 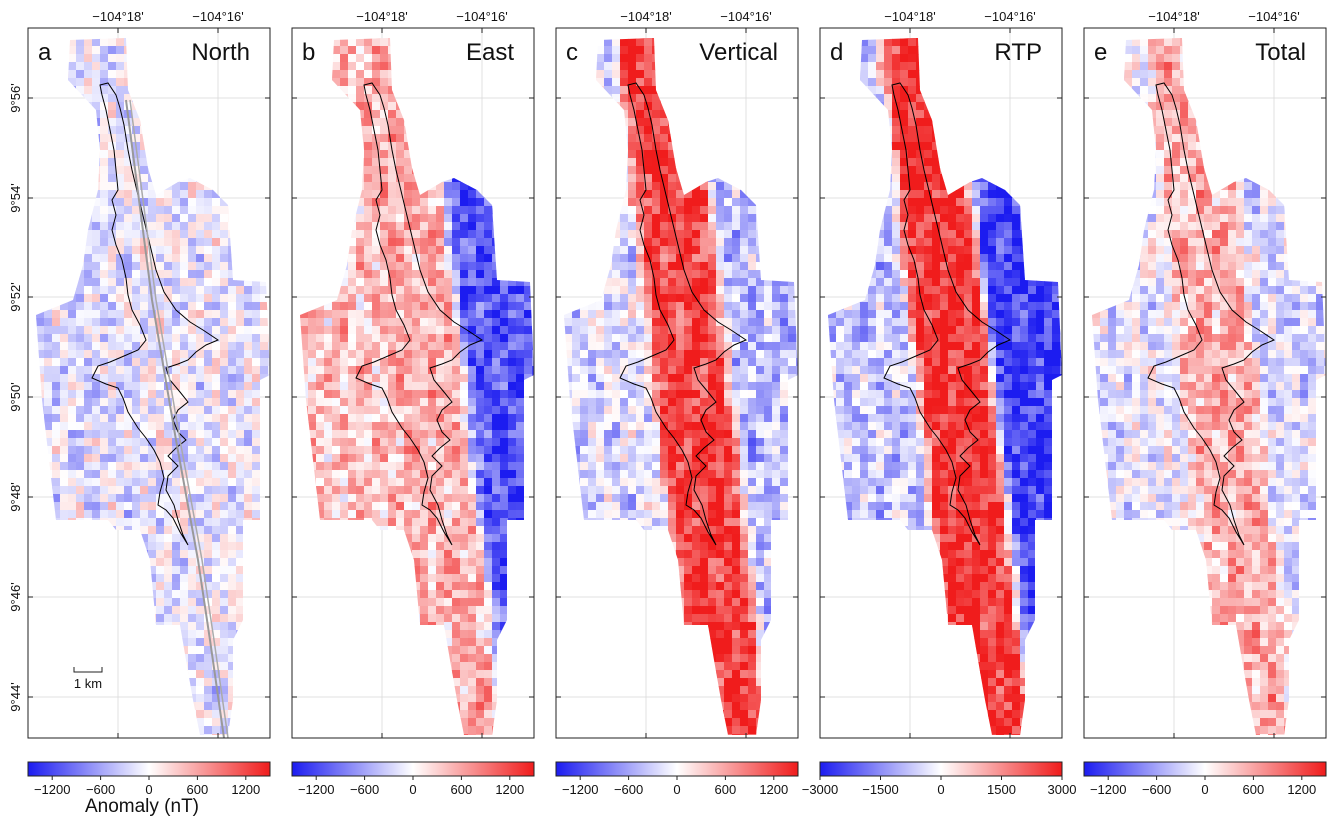 I want to click on lat-tick-label: 9°54', so click(x=15, y=197).